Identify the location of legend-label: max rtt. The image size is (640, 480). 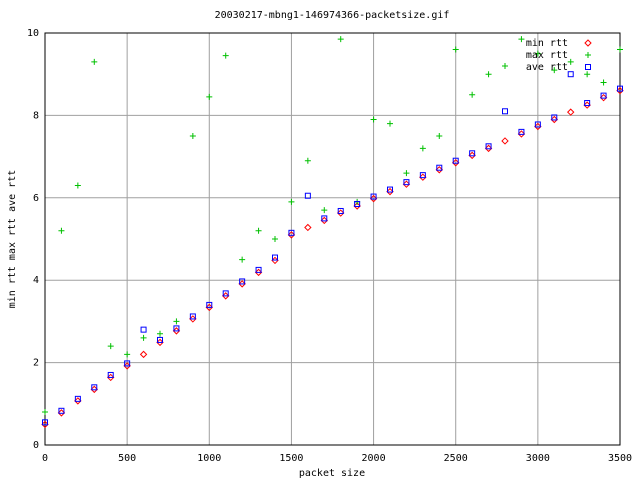
(547, 55).